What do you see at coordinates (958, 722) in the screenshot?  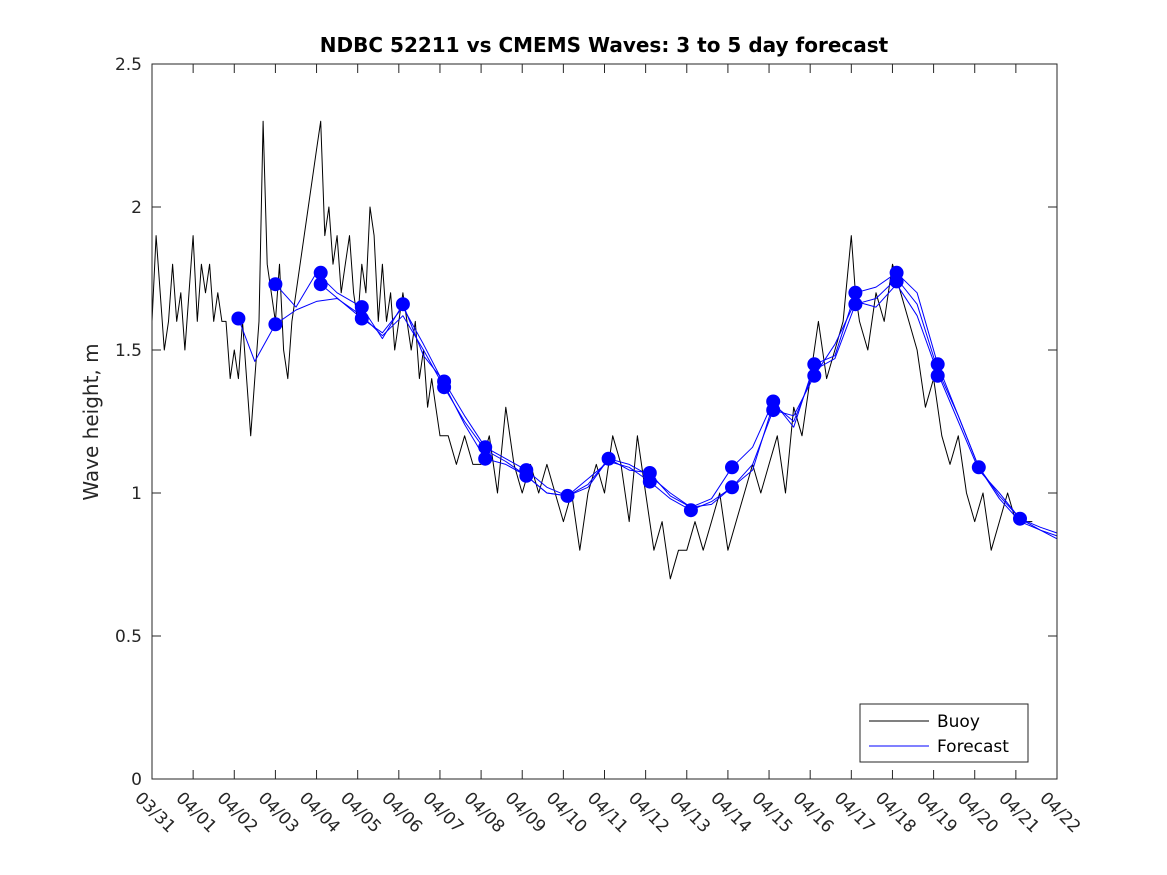 I see `legend-label-buoy: Buoy` at bounding box center [958, 722].